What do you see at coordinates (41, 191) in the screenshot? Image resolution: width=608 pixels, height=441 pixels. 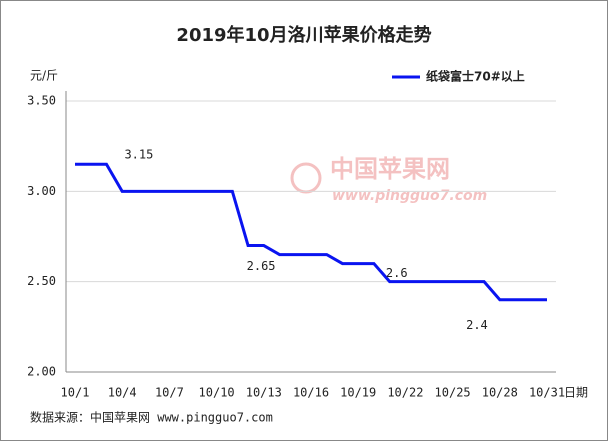 I see `y-tick-label: 3.00` at bounding box center [41, 191].